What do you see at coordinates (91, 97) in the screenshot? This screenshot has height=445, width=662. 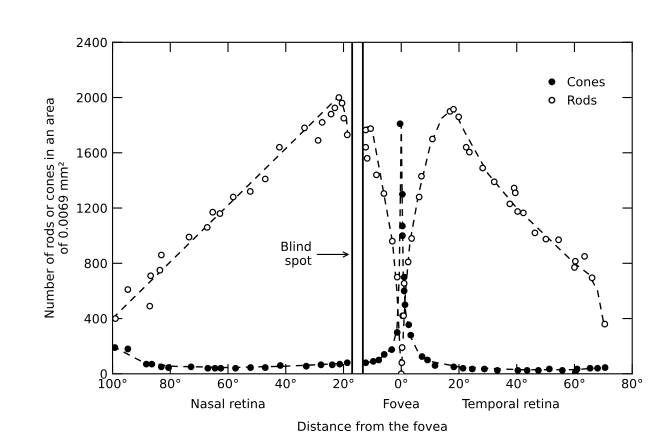 I see `y-tick-label: 2000` at bounding box center [91, 97].